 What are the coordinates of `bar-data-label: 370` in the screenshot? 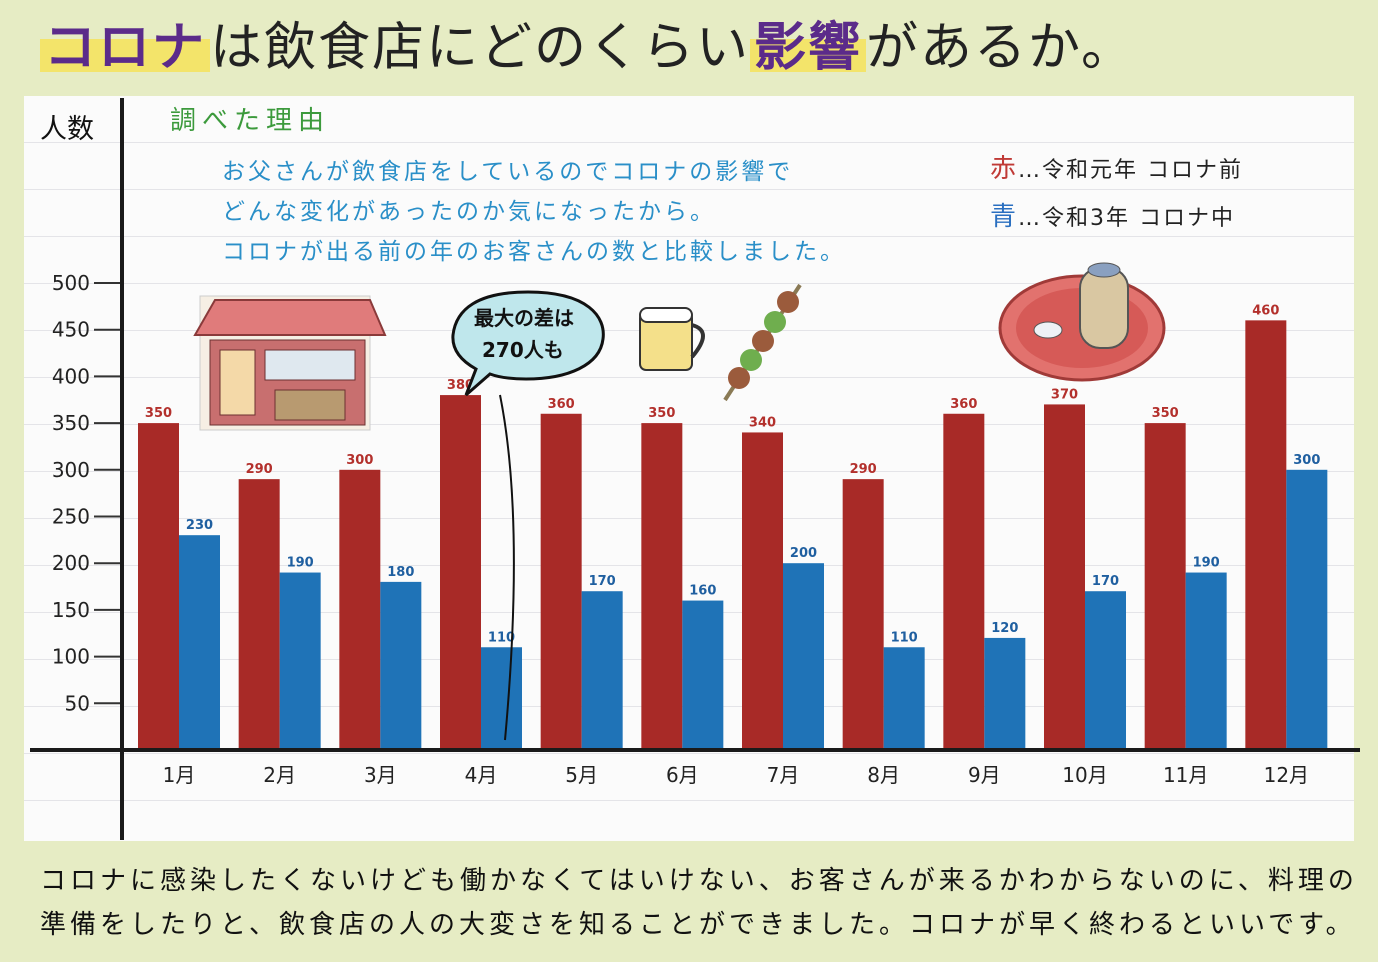 It's located at (1064, 394).